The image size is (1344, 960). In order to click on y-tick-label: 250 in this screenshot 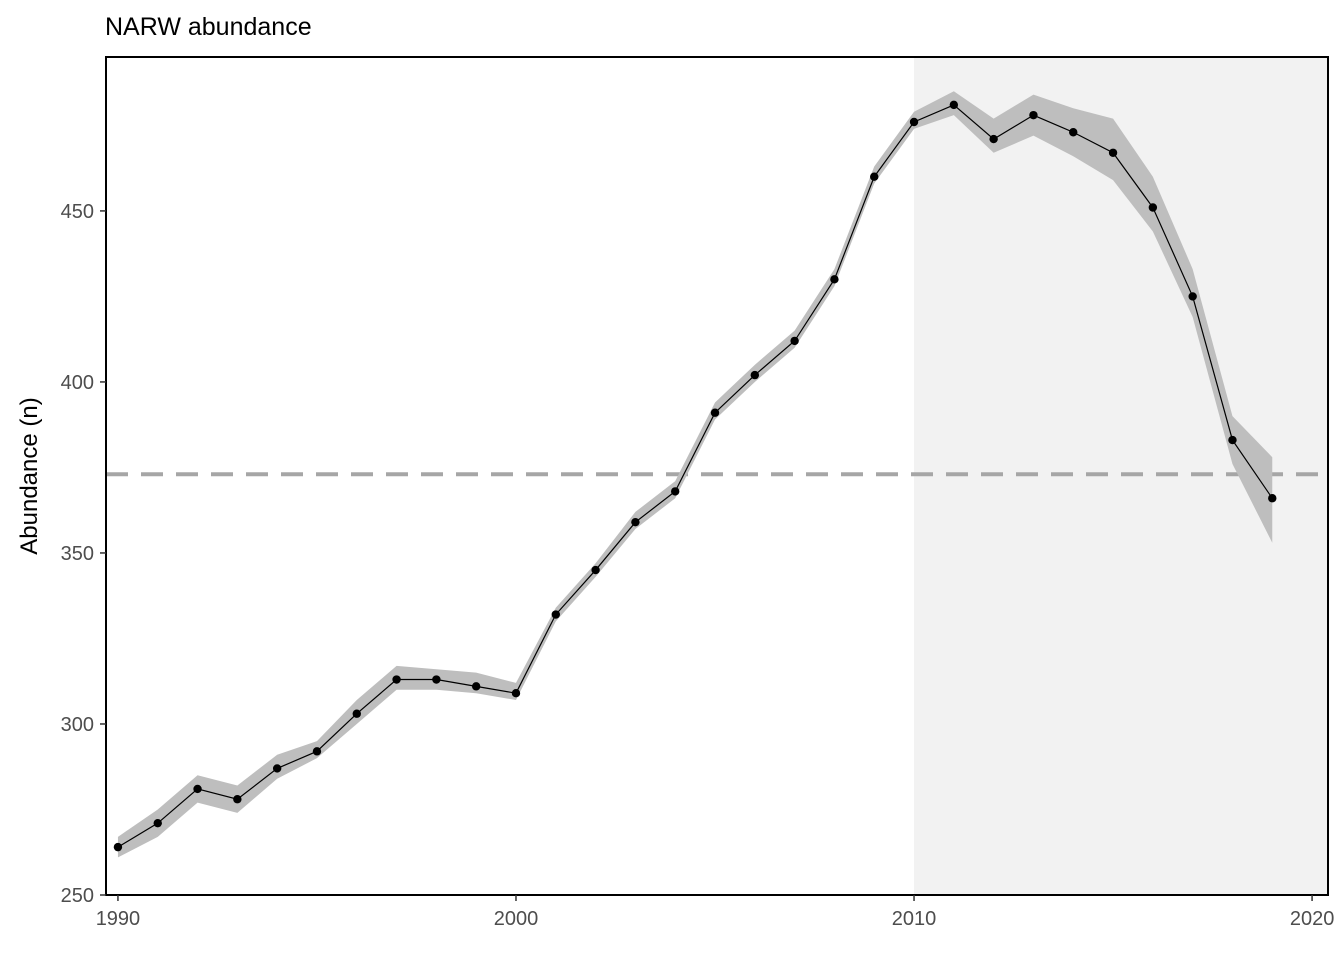, I will do `click(77, 896)`.